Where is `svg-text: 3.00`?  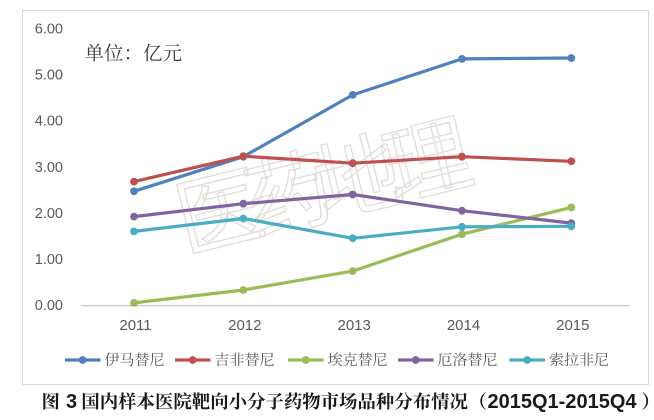
svg-text: 3.00 is located at coordinates (49, 168).